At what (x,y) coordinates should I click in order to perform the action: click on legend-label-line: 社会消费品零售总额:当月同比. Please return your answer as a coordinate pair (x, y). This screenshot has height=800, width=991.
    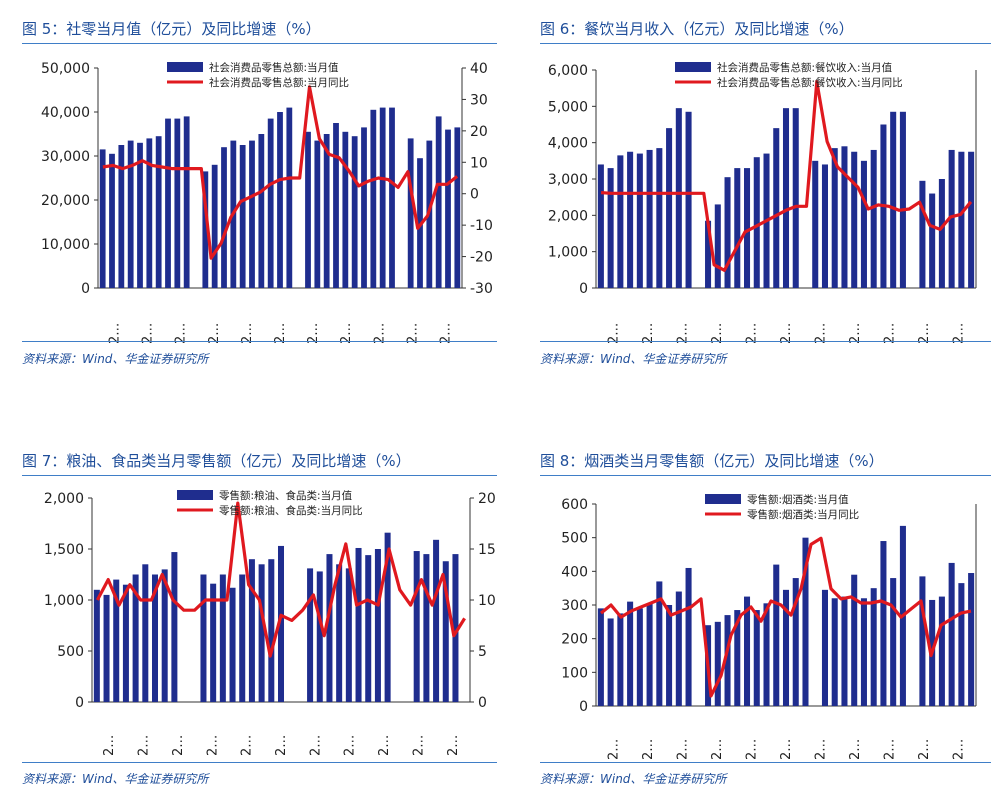
    Looking at the image, I should click on (279, 82).